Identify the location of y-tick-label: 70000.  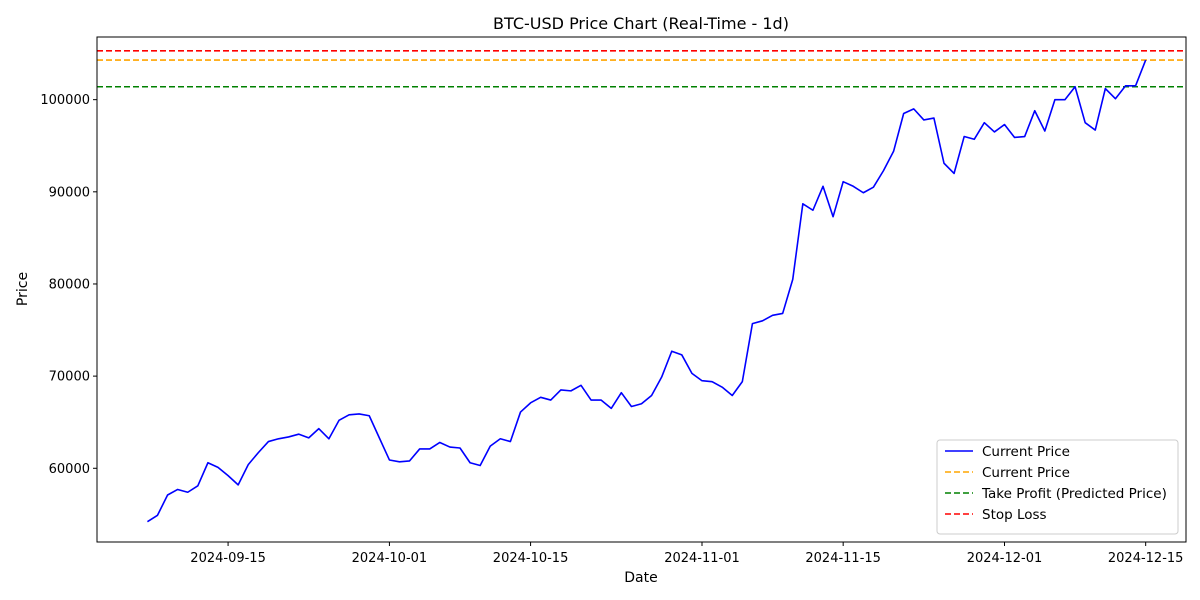
(69, 377).